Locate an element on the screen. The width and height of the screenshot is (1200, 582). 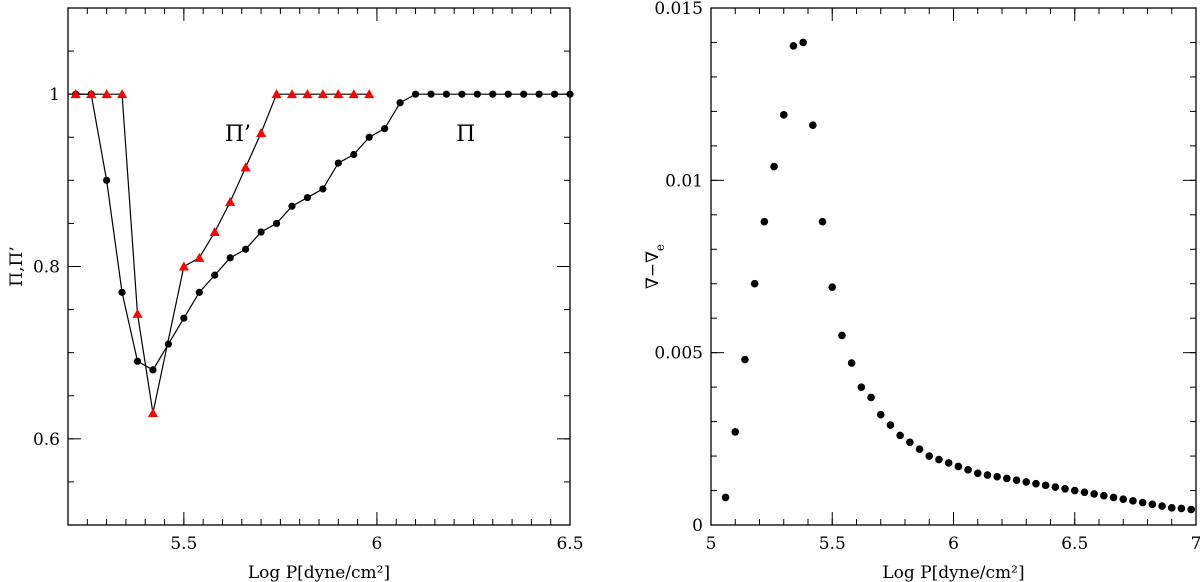
y-tick-label: 0 is located at coordinates (697, 526).